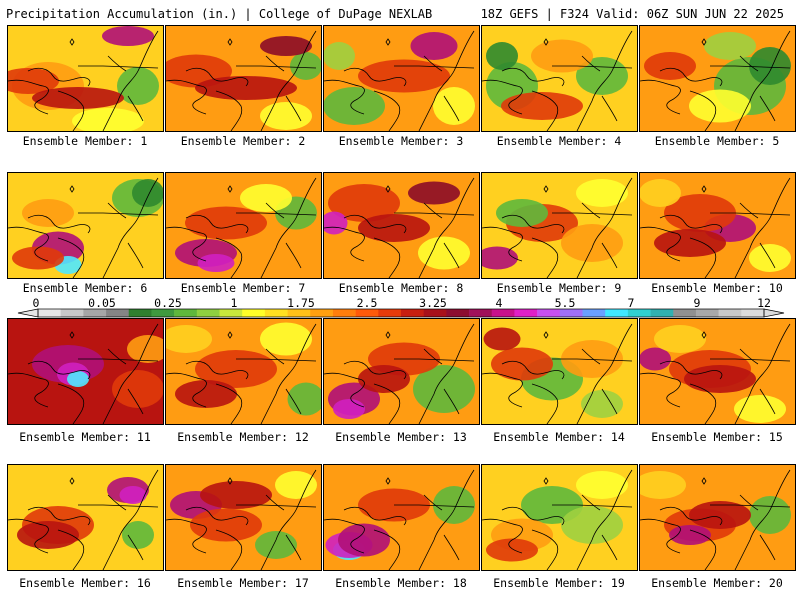 Image resolution: width=800 pixels, height=600 pixels. What do you see at coordinates (565, 303) in the screenshot?
I see `colorbar-tick-label: 5.5` at bounding box center [565, 303].